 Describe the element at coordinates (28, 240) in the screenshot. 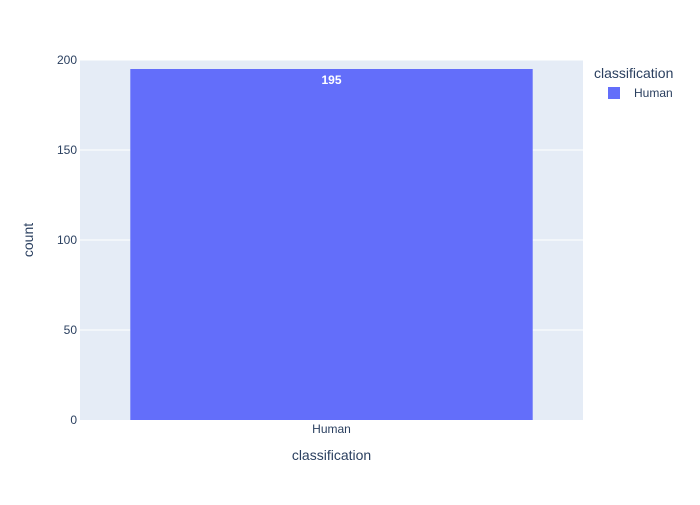

I see `y-axis-title: count` at that location.